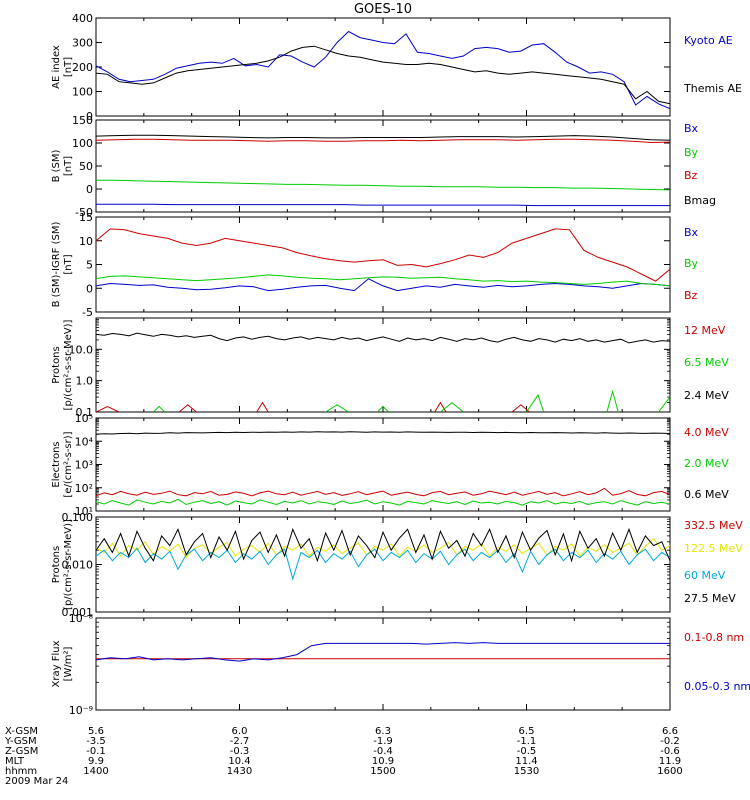 Image resolution: width=750 pixels, height=800 pixels. I want to click on legend-2-0-mev: 2.0 MeV, so click(706, 463).